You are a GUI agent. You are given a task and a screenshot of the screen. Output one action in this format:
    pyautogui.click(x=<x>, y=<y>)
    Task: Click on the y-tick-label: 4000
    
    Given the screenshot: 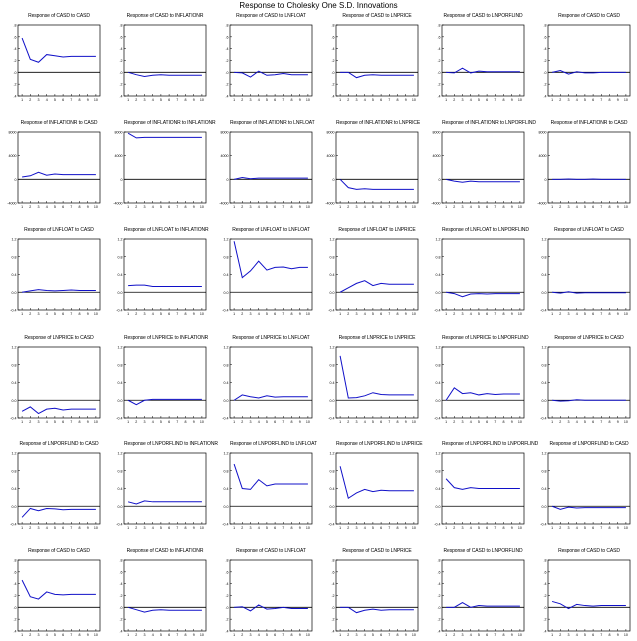 What is the action you would take?
    pyautogui.click(x=13, y=156)
    